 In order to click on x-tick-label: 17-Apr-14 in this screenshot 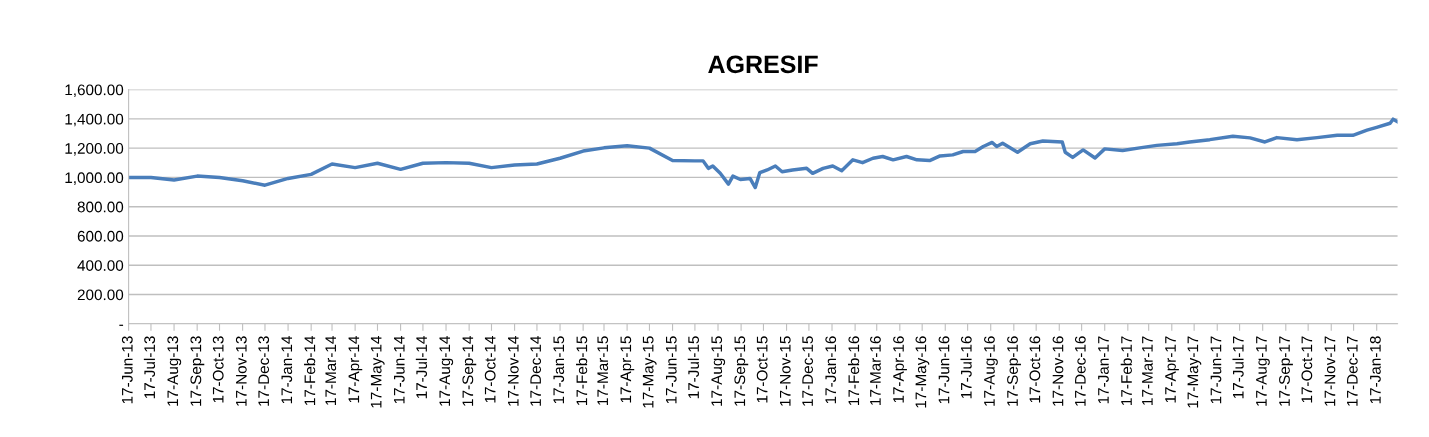, I will do `click(355, 369)`.